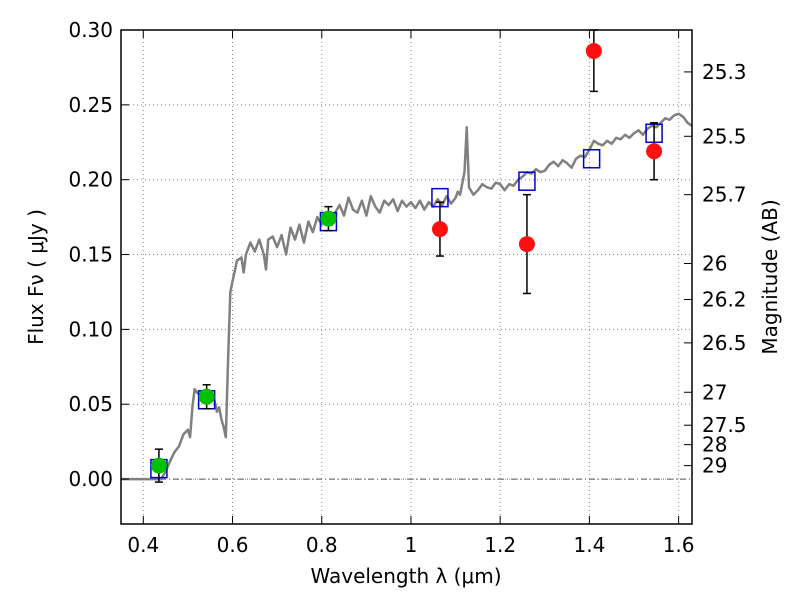 This screenshot has height=600, width=800. Describe the element at coordinates (411, 545) in the screenshot. I see `x-tick-label-3: 1` at that location.